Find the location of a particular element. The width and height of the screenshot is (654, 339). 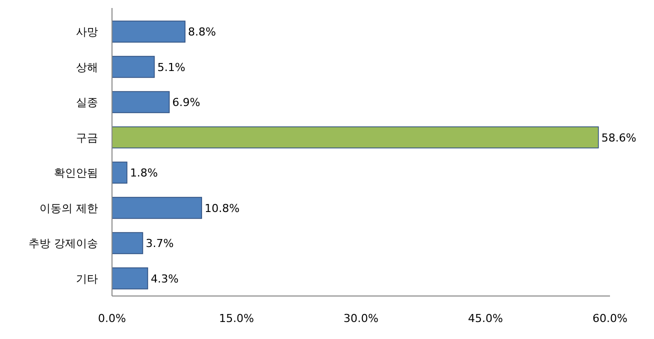

x-tick-label: 60.0% is located at coordinates (610, 318).